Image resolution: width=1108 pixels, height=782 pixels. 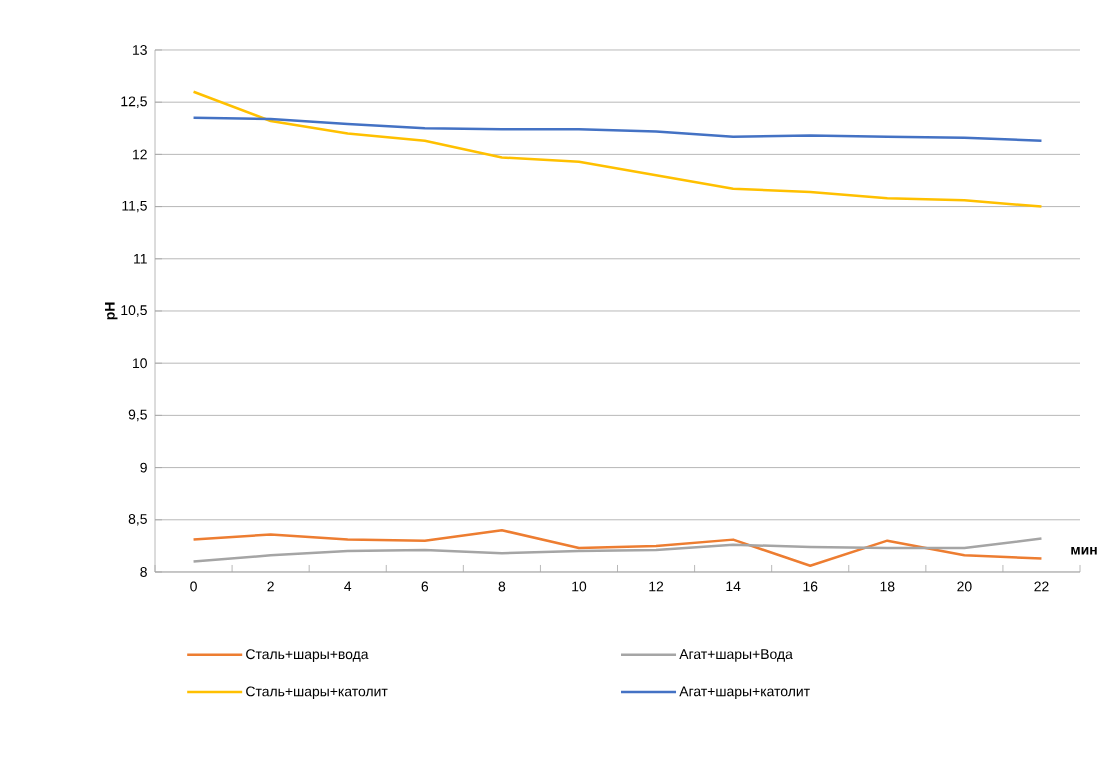 What do you see at coordinates (1041, 586) in the screenshot?
I see `x-tick-label: 22` at bounding box center [1041, 586].